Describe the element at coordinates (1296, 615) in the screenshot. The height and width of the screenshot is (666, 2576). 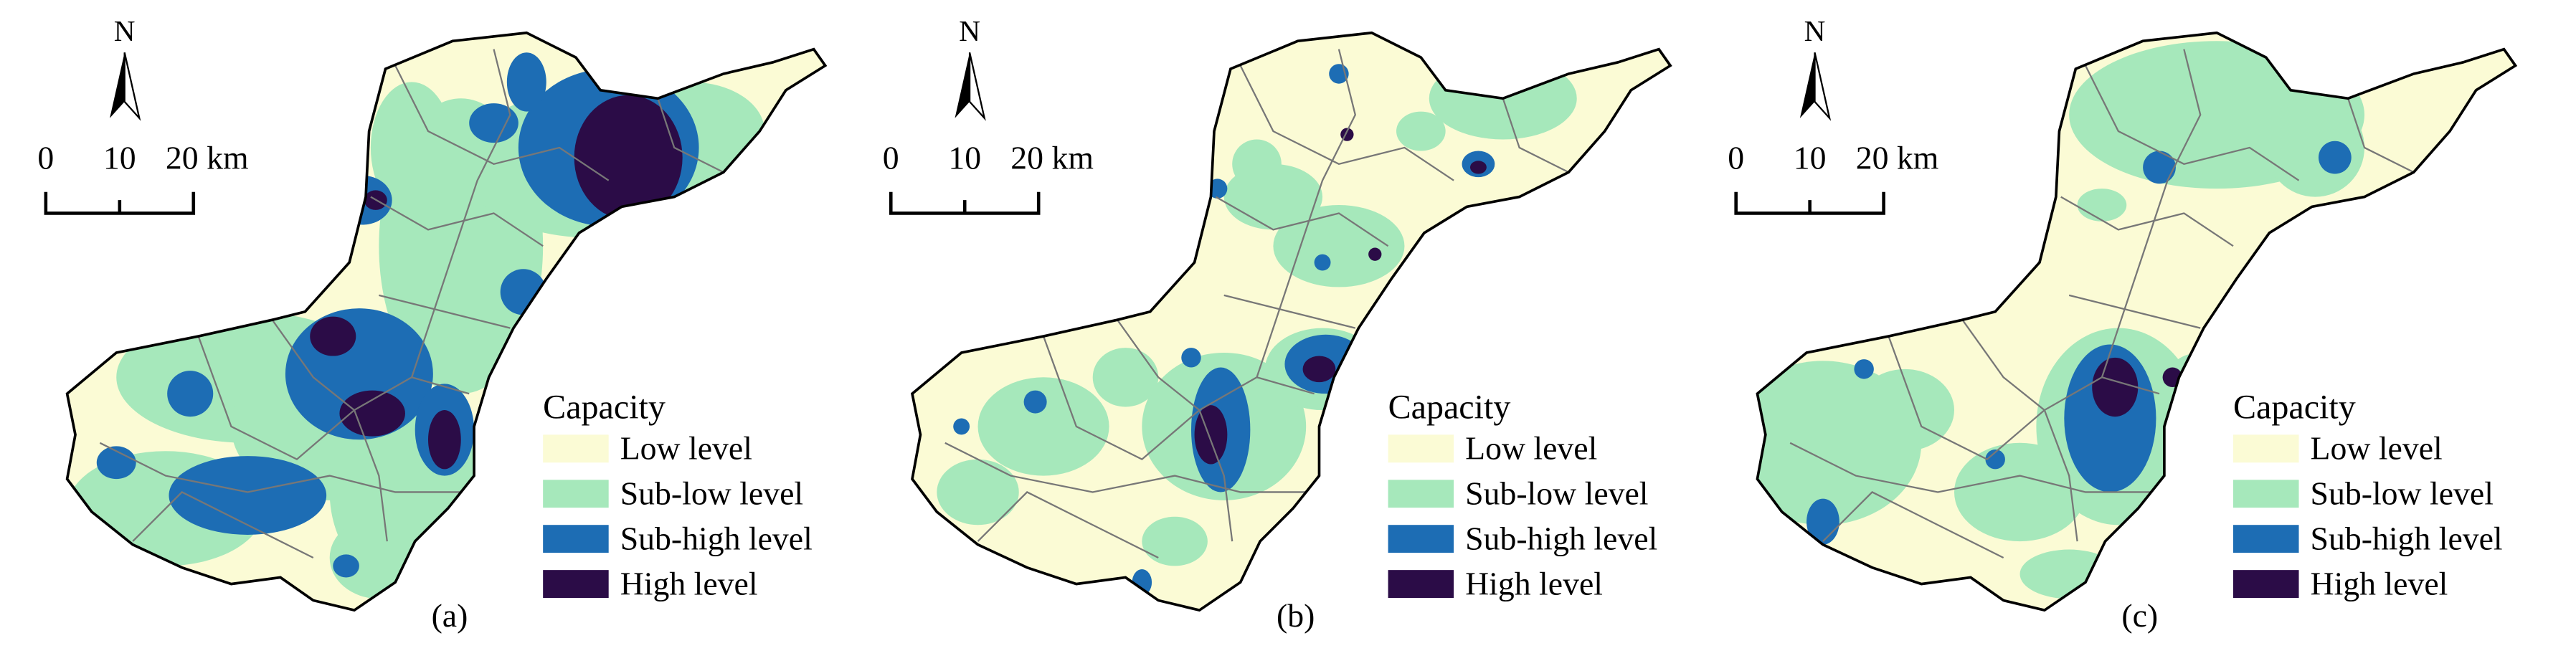
I see `panel-label: (b)` at that location.